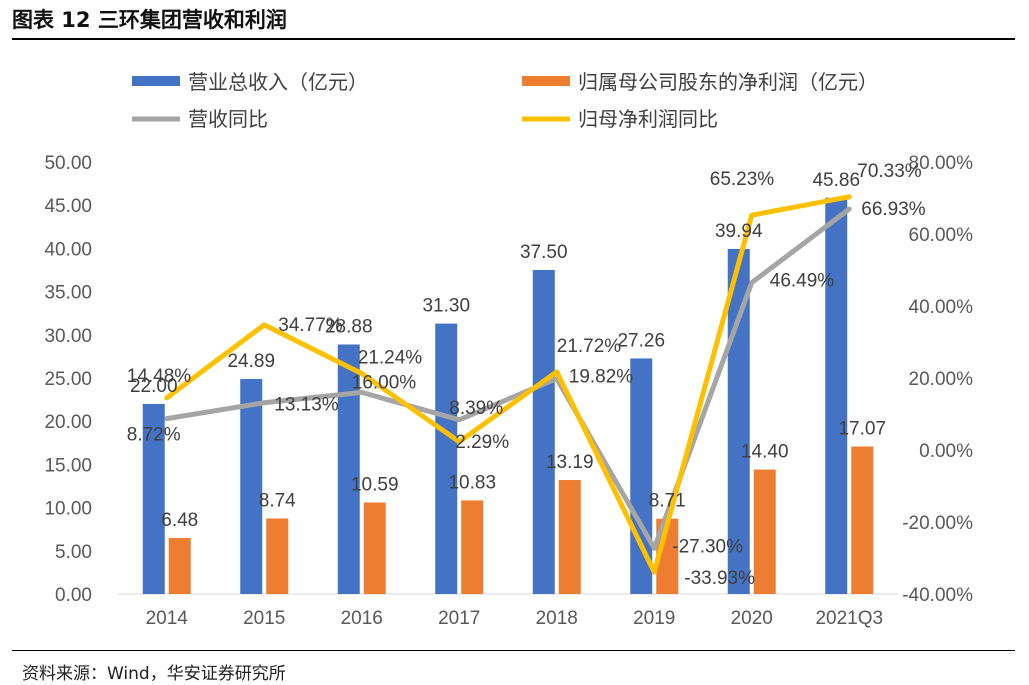 The width and height of the screenshot is (1029, 685). Describe the element at coordinates (459, 618) in the screenshot. I see `x-axis-tick: 2017` at that location.